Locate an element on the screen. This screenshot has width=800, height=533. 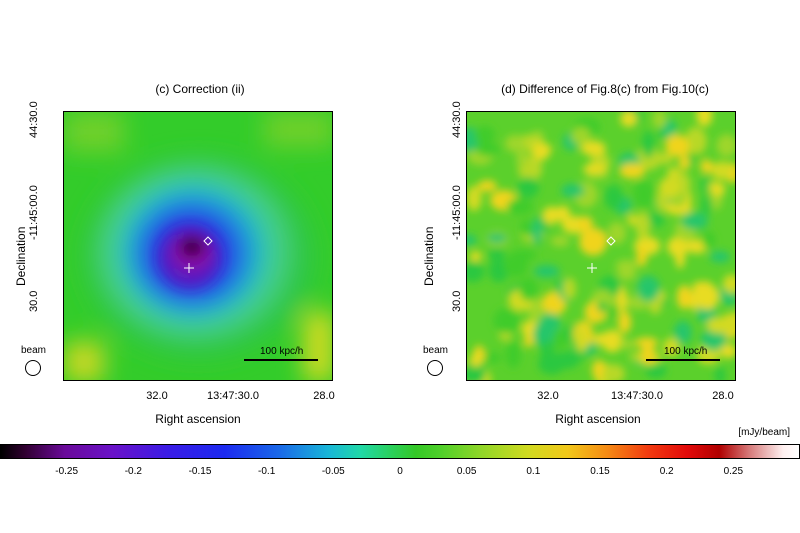
panel-c-markers is located at coordinates (198, 254).